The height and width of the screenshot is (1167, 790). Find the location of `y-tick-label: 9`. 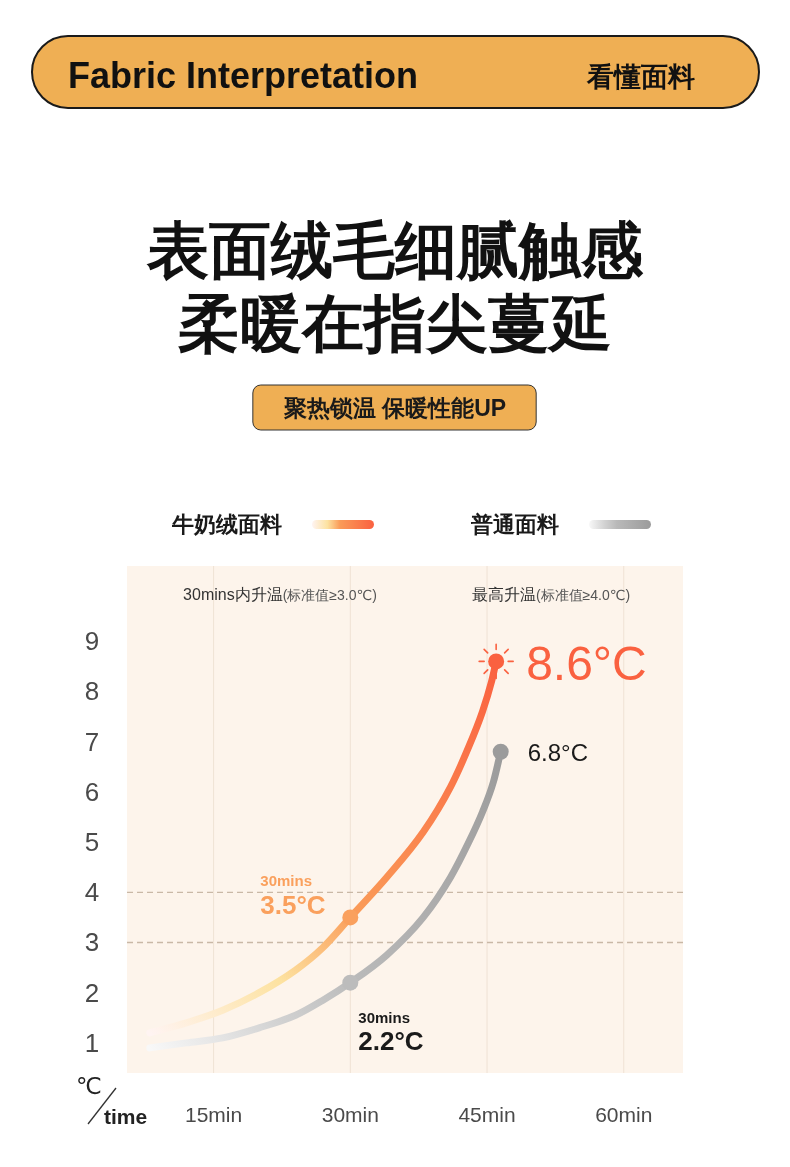

y-tick-label: 9 is located at coordinates (92, 641).